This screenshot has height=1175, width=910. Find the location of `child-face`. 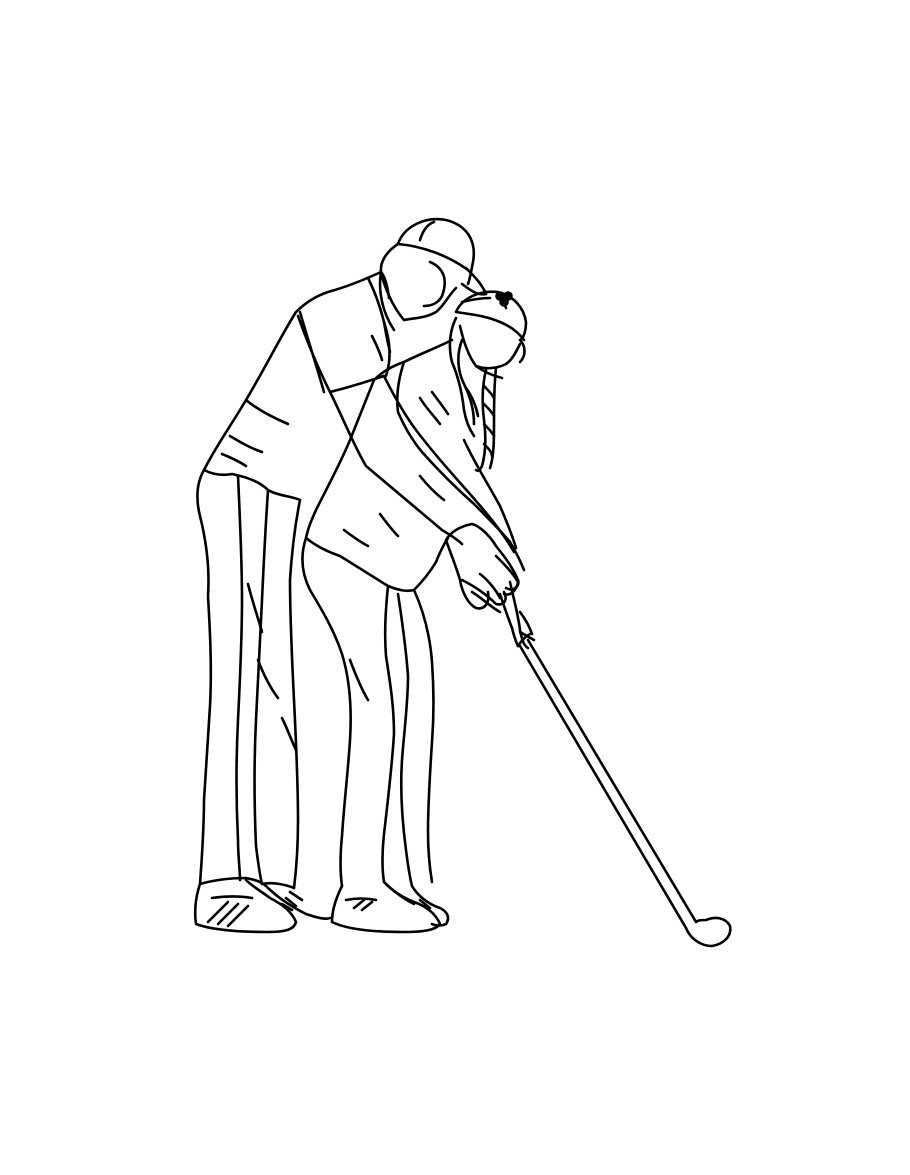

child-face is located at coordinates (492, 352).